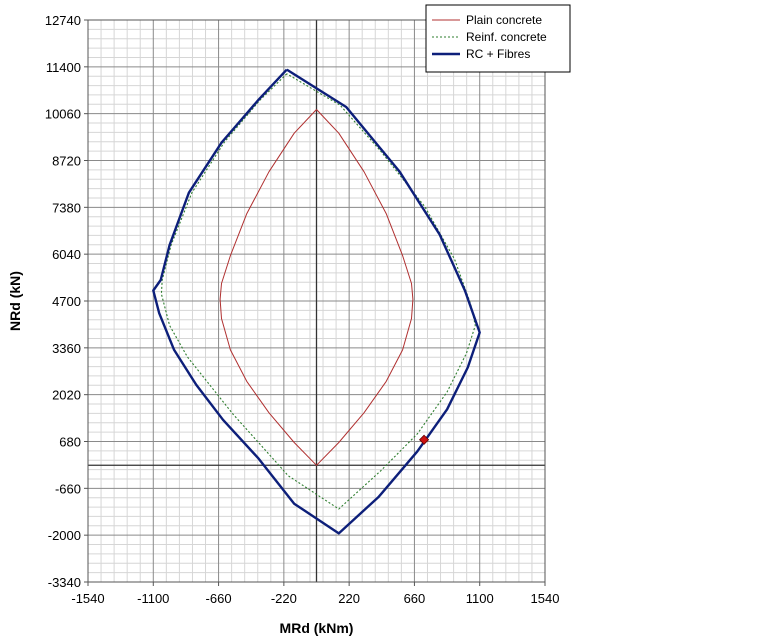 This screenshot has height=643, width=765. What do you see at coordinates (66, 161) in the screenshot?
I see `y-tick-label: 8720` at bounding box center [66, 161].